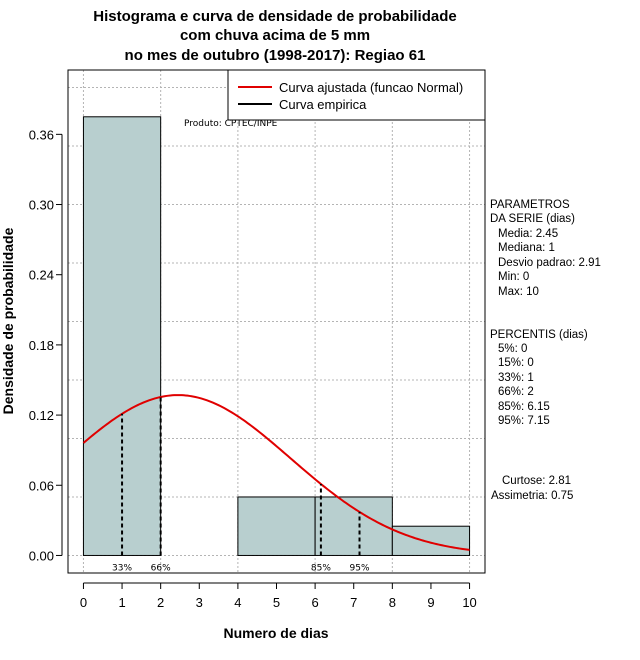  What do you see at coordinates (41, 134) in the screenshot?
I see `y-tick-label: 0.36` at bounding box center [41, 134].